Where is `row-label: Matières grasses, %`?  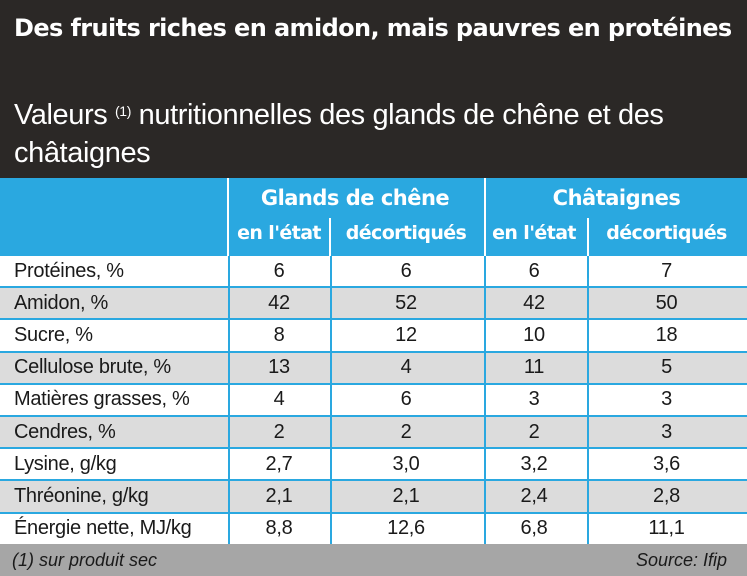 row-label: Matières grasses, % is located at coordinates (102, 399).